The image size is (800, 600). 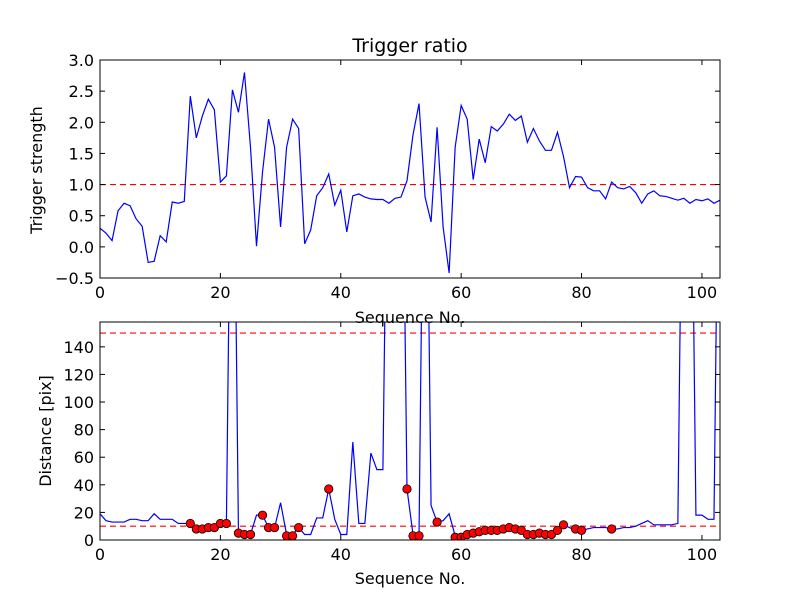 I want to click on top-y-tick-label-6: 2.5, so click(x=81, y=91).